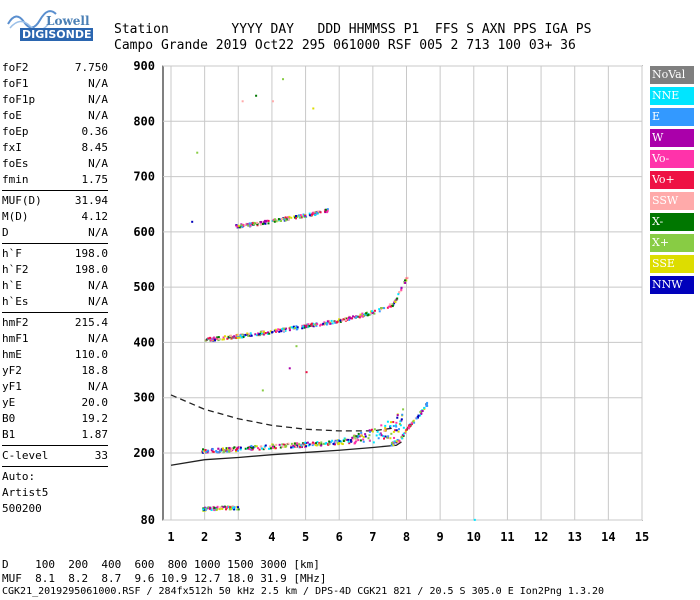 This screenshot has width=700, height=600. Describe the element at coordinates (91, 269) in the screenshot. I see `param-value: 198.0` at that location.